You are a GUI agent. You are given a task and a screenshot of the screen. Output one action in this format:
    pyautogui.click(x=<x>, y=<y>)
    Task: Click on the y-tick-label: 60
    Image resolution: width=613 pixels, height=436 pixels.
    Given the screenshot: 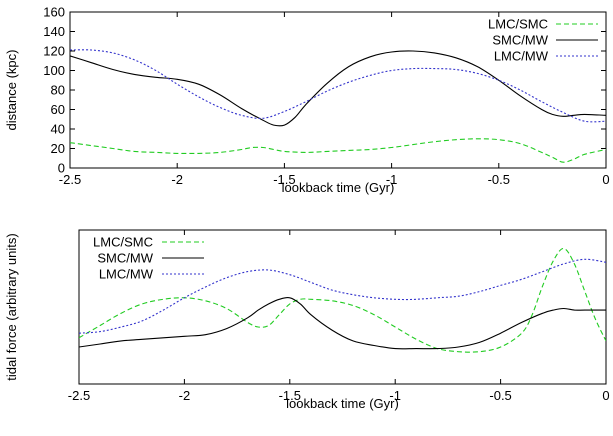 What is the action you would take?
    pyautogui.click(x=58, y=109)
    